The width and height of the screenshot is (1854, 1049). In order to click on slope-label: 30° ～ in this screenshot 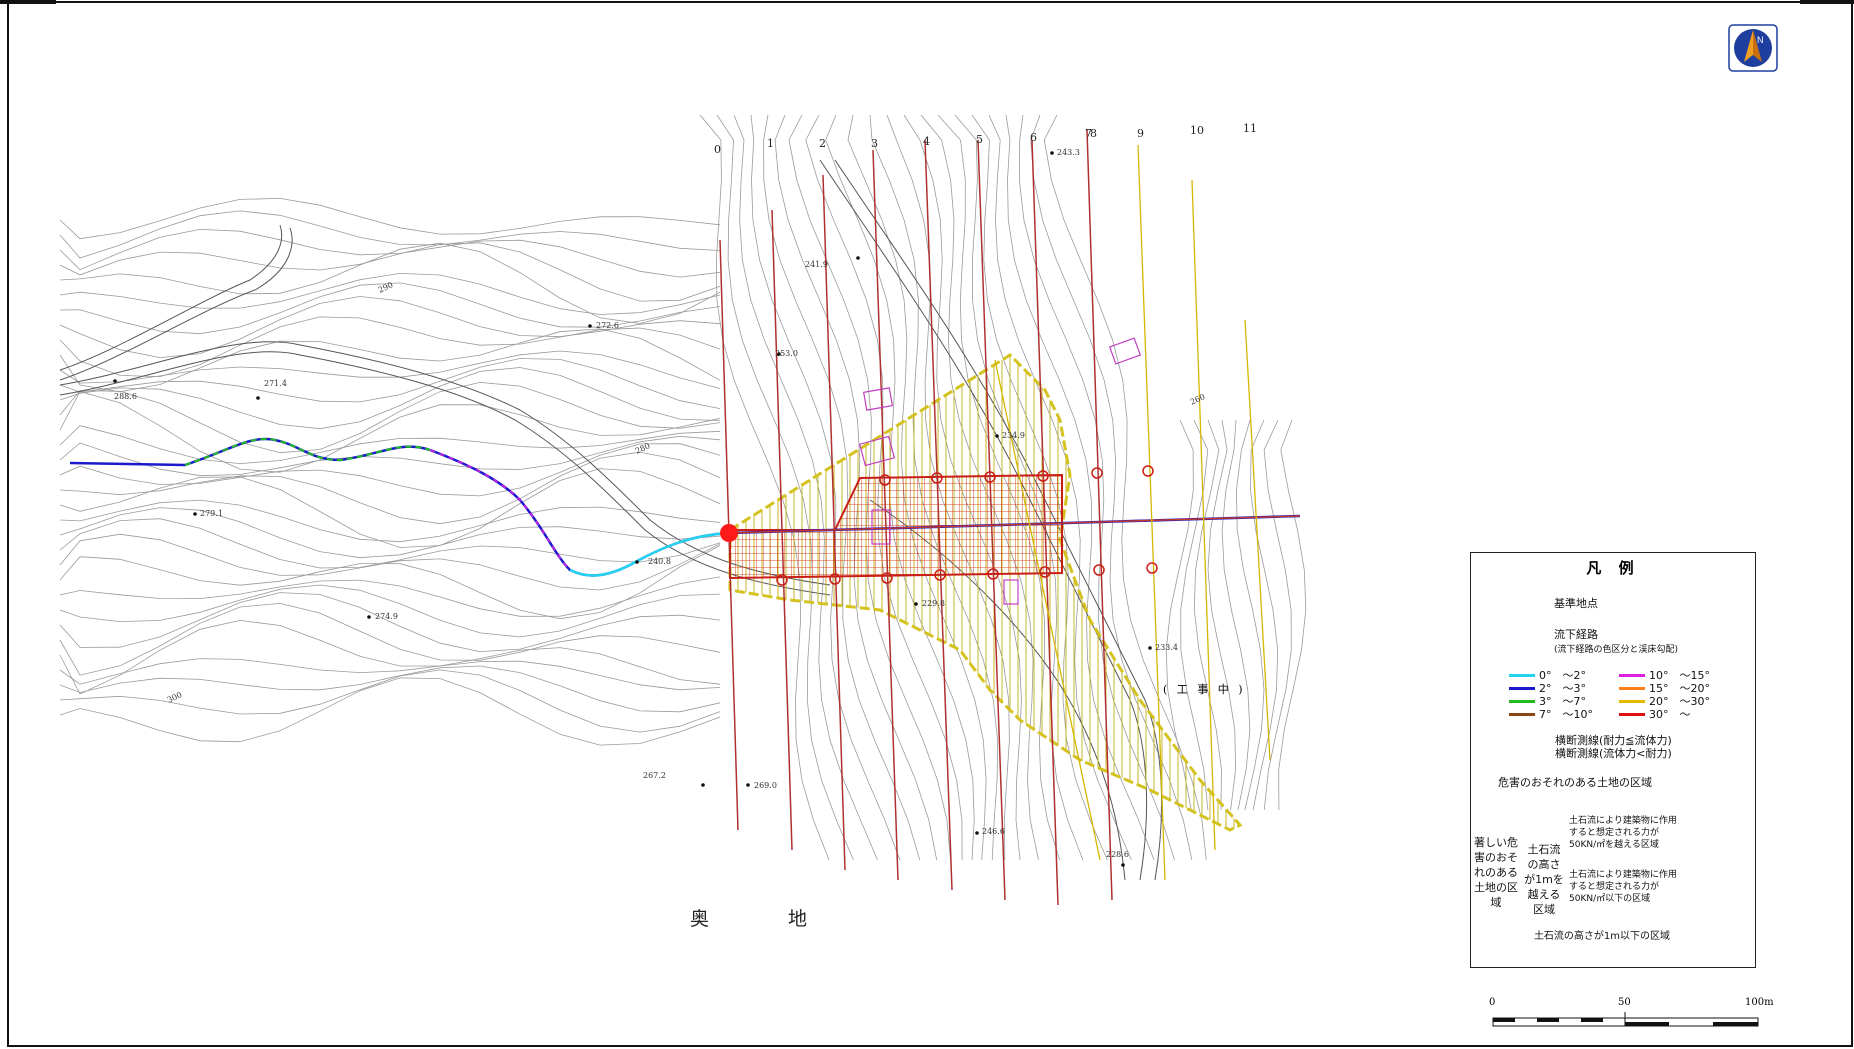, I will do `click(1670, 714)`.